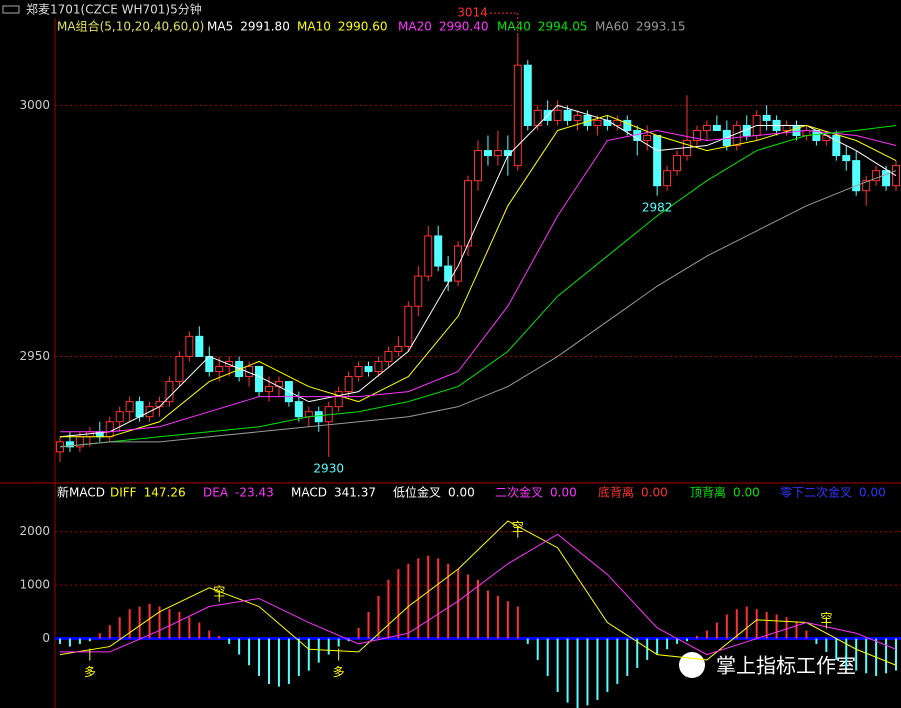 This screenshot has width=901, height=708. Describe the element at coordinates (563, 27) in the screenshot. I see `legend-value: 2994.05` at that location.